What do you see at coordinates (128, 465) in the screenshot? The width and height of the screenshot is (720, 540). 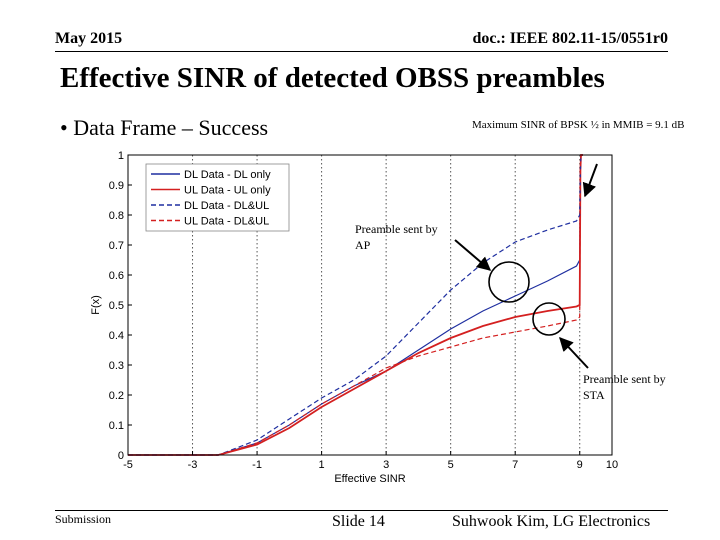 I see `x-tick-label-0: -5` at bounding box center [128, 465].